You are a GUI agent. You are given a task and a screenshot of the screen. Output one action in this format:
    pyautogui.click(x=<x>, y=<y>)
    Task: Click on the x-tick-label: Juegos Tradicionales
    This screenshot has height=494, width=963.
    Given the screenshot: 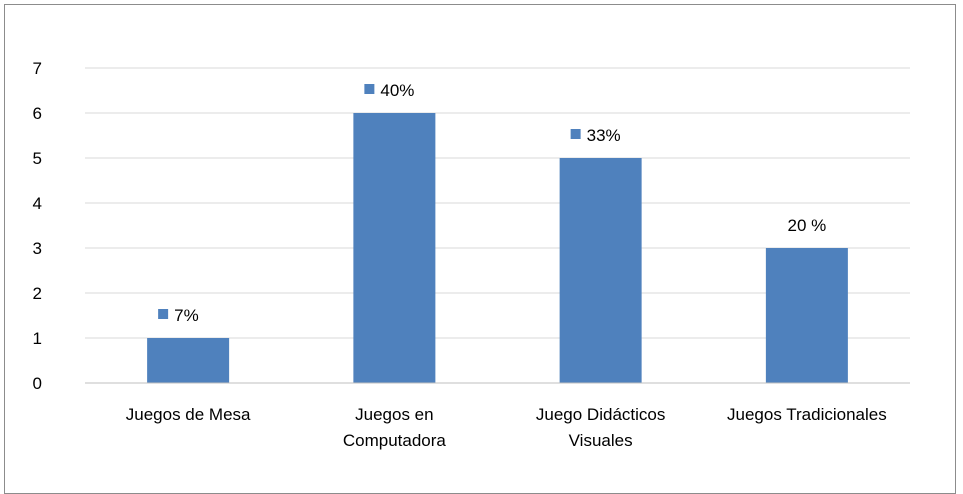 What is the action you would take?
    pyautogui.click(x=807, y=414)
    